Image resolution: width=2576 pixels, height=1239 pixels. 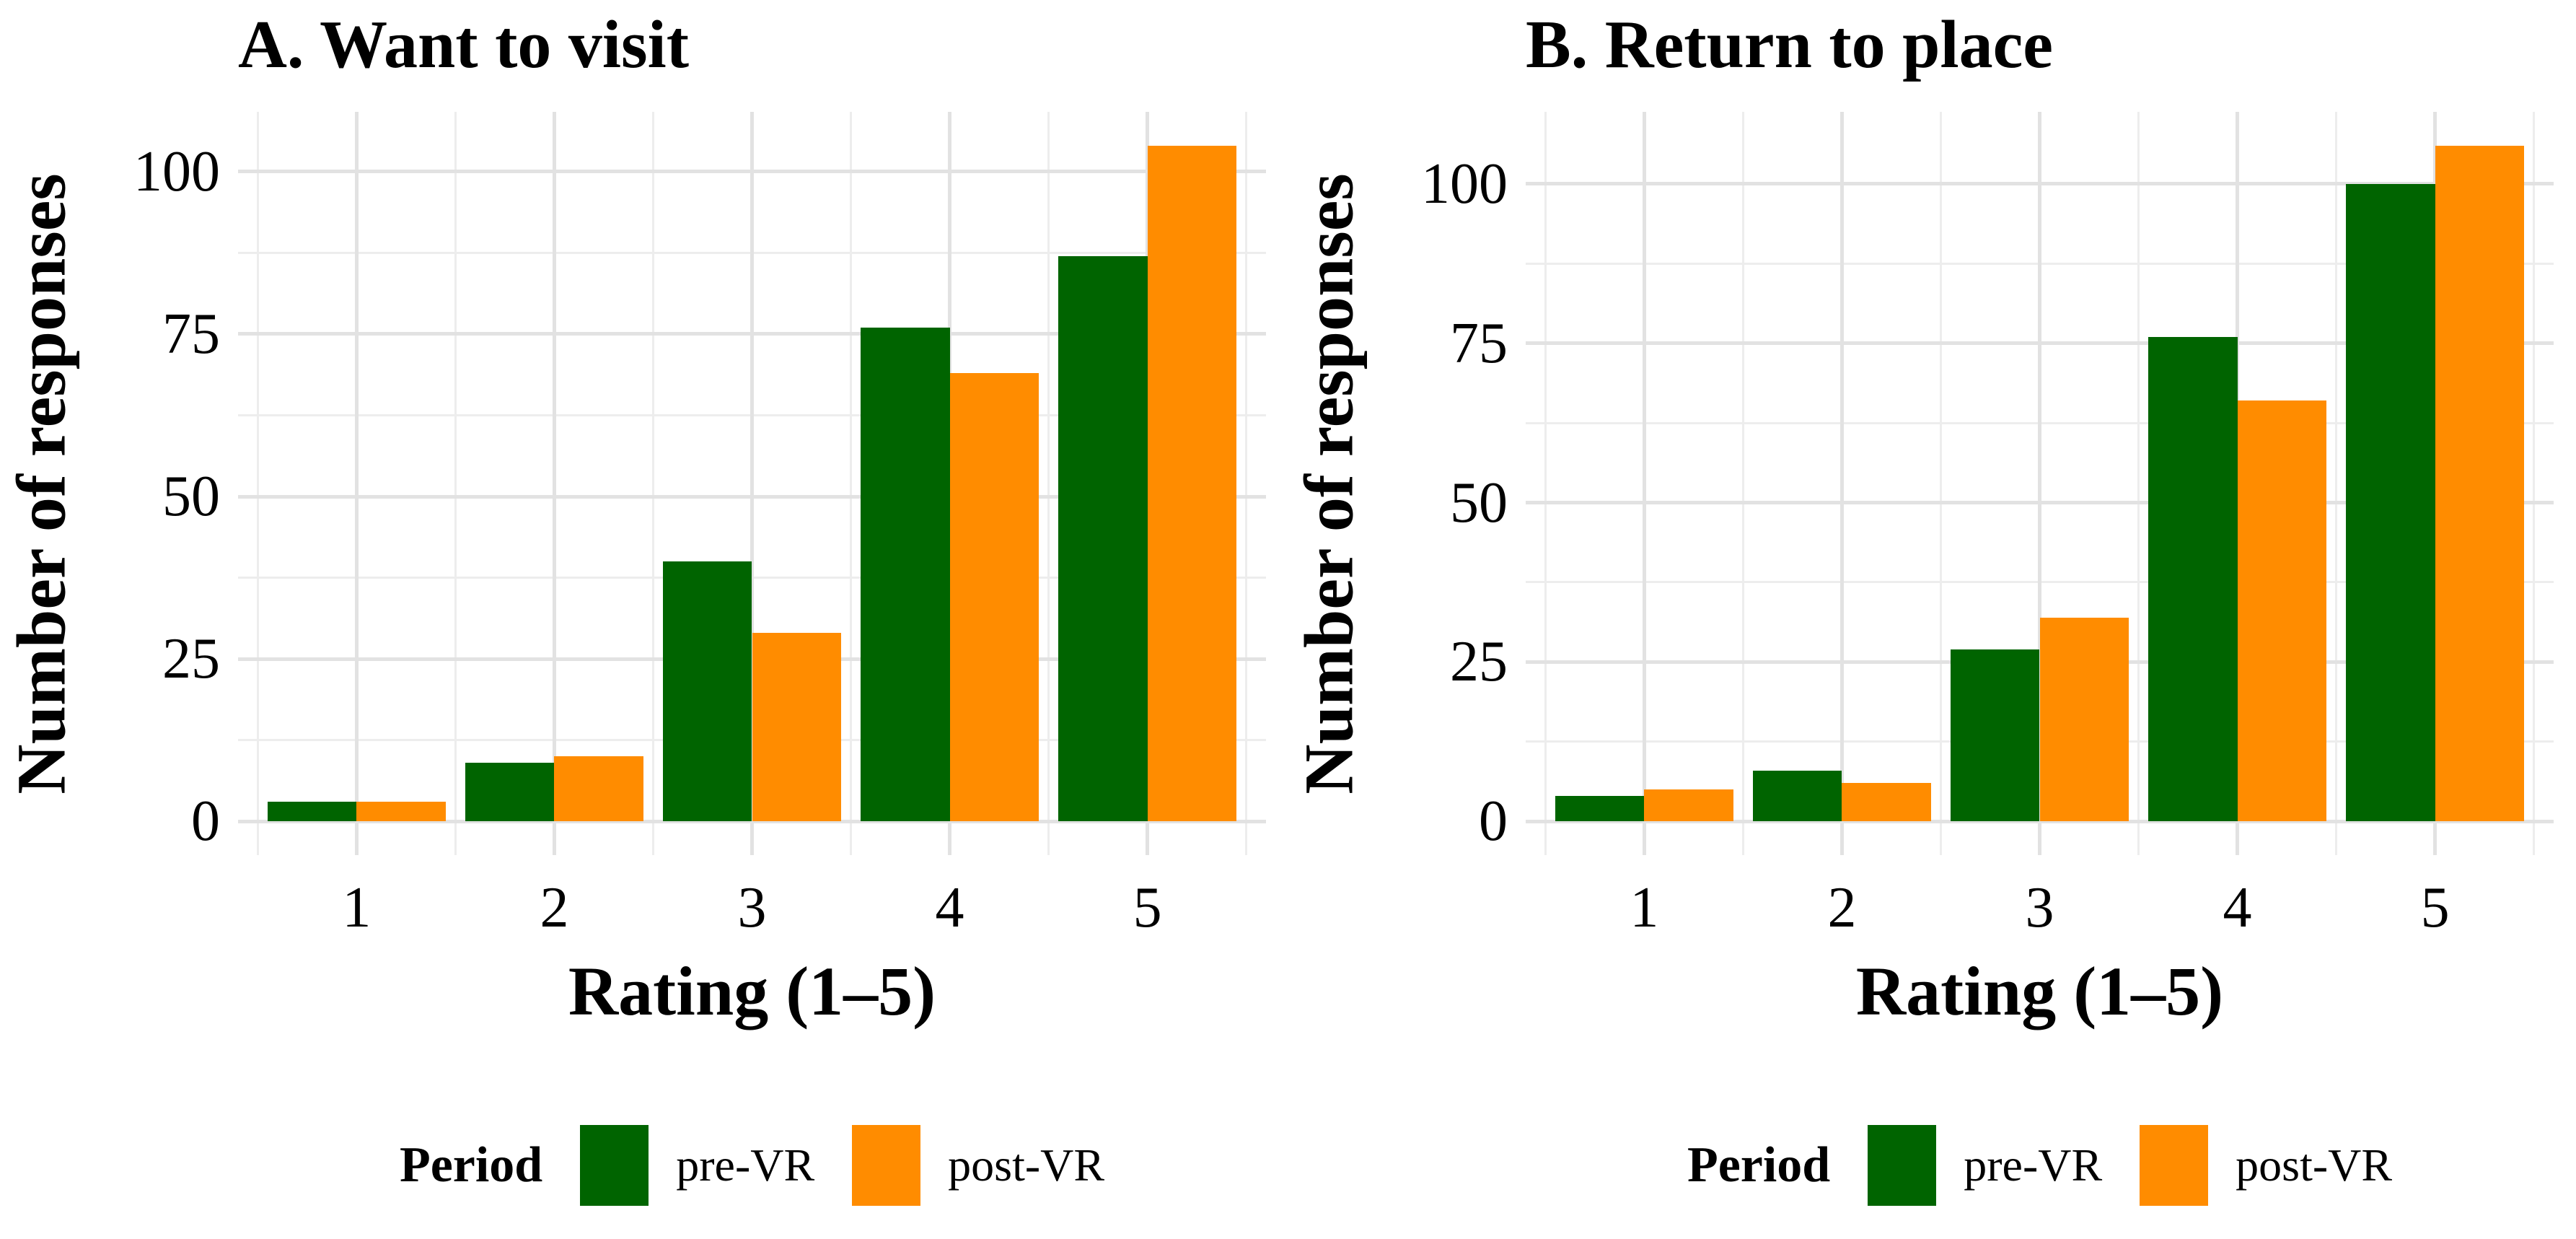 I want to click on panel-b-x-axis-ticks: 1 2 3 4 5, so click(x=2040, y=898).